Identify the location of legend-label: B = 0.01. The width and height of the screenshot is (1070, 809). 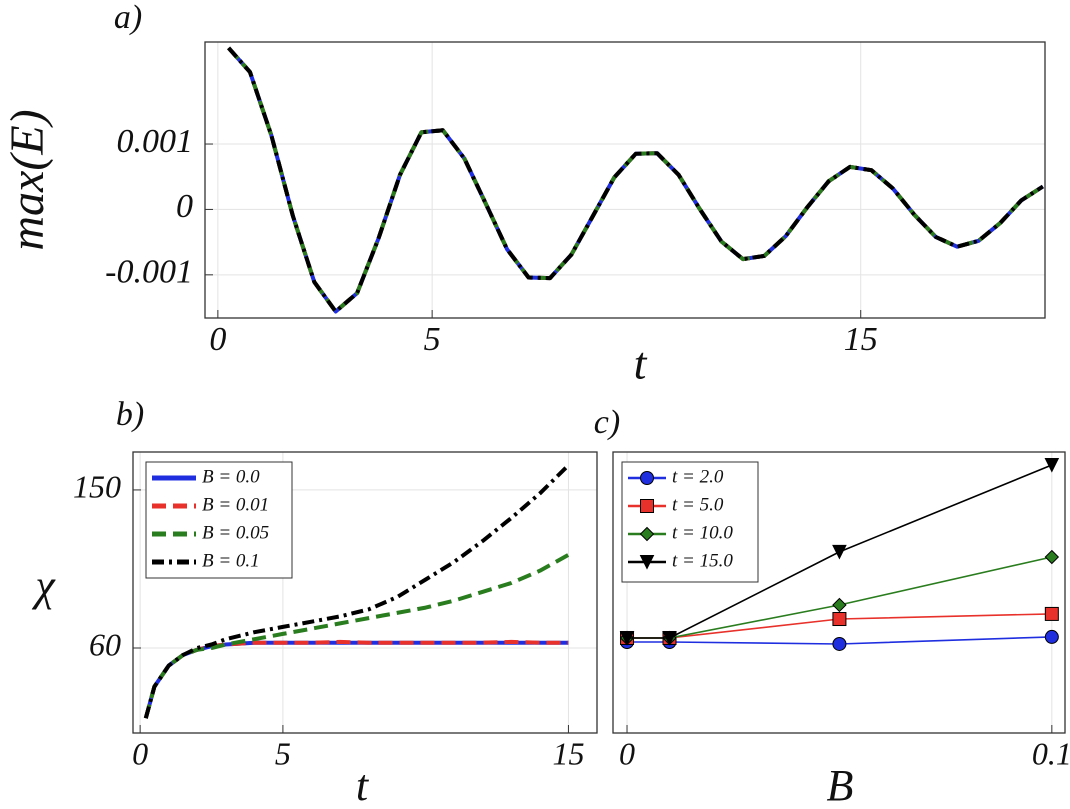
(235, 504).